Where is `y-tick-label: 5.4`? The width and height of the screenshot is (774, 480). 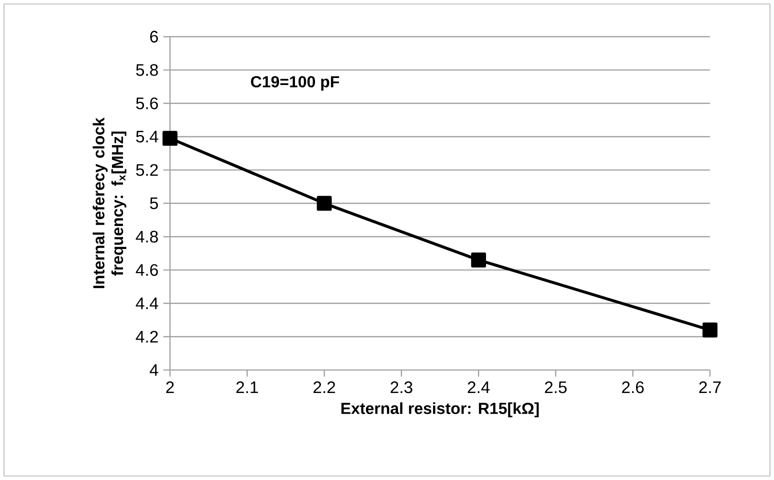 y-tick-label: 5.4 is located at coordinates (147, 136).